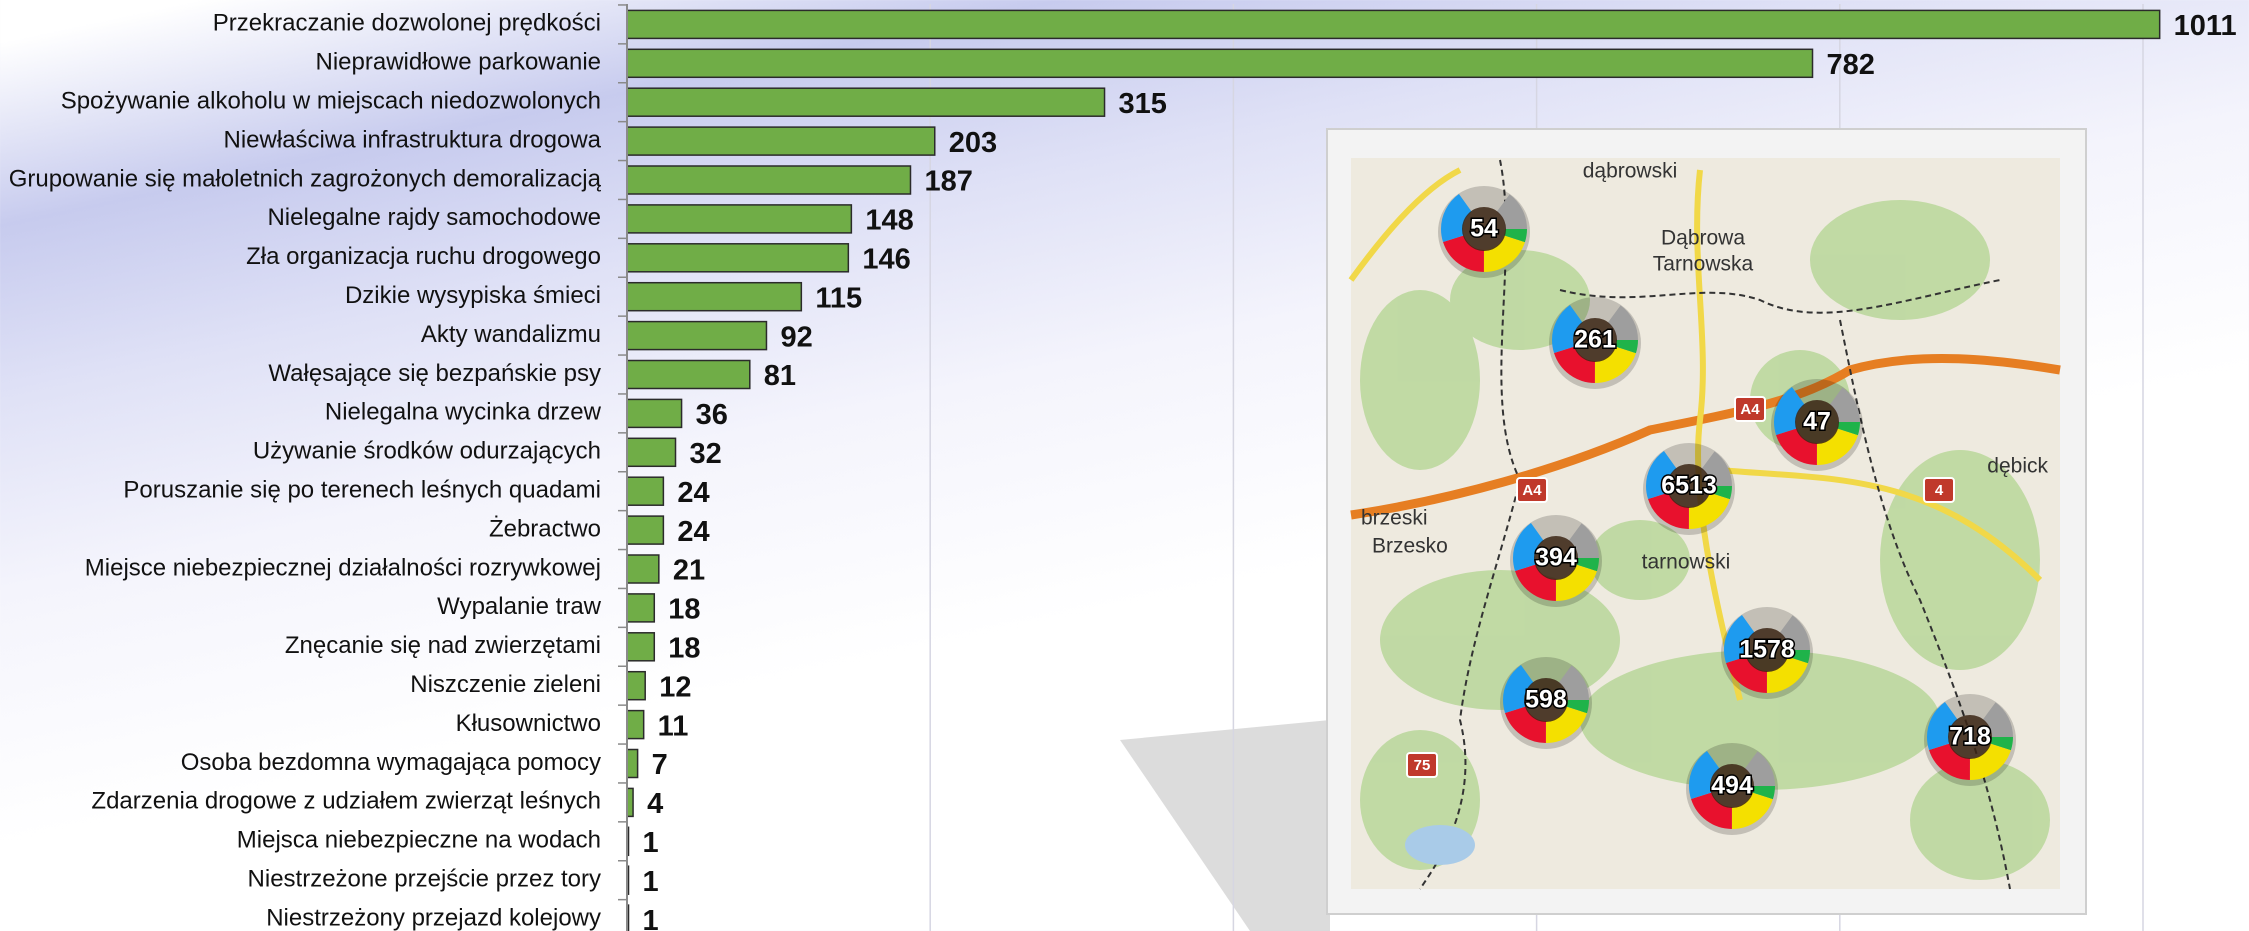  I want to click on y-tick-label: Znęcanie się nad zwierzętami, so click(443, 645).